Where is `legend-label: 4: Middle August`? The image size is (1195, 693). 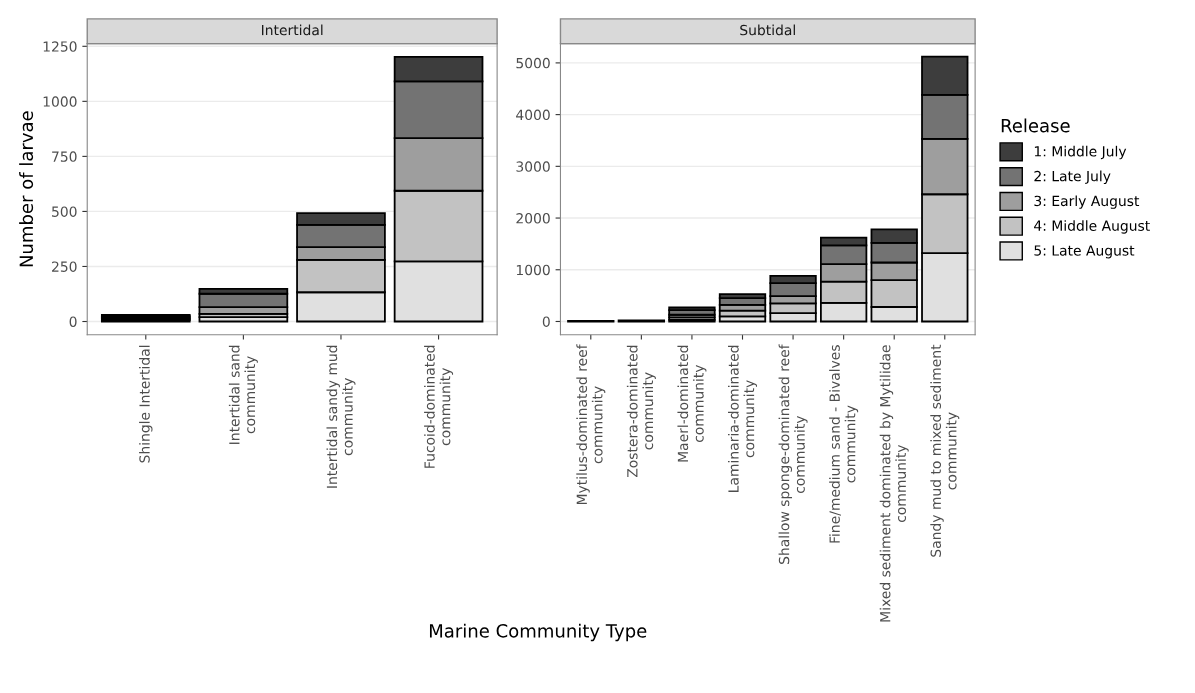 legend-label: 4: Middle August is located at coordinates (1092, 227).